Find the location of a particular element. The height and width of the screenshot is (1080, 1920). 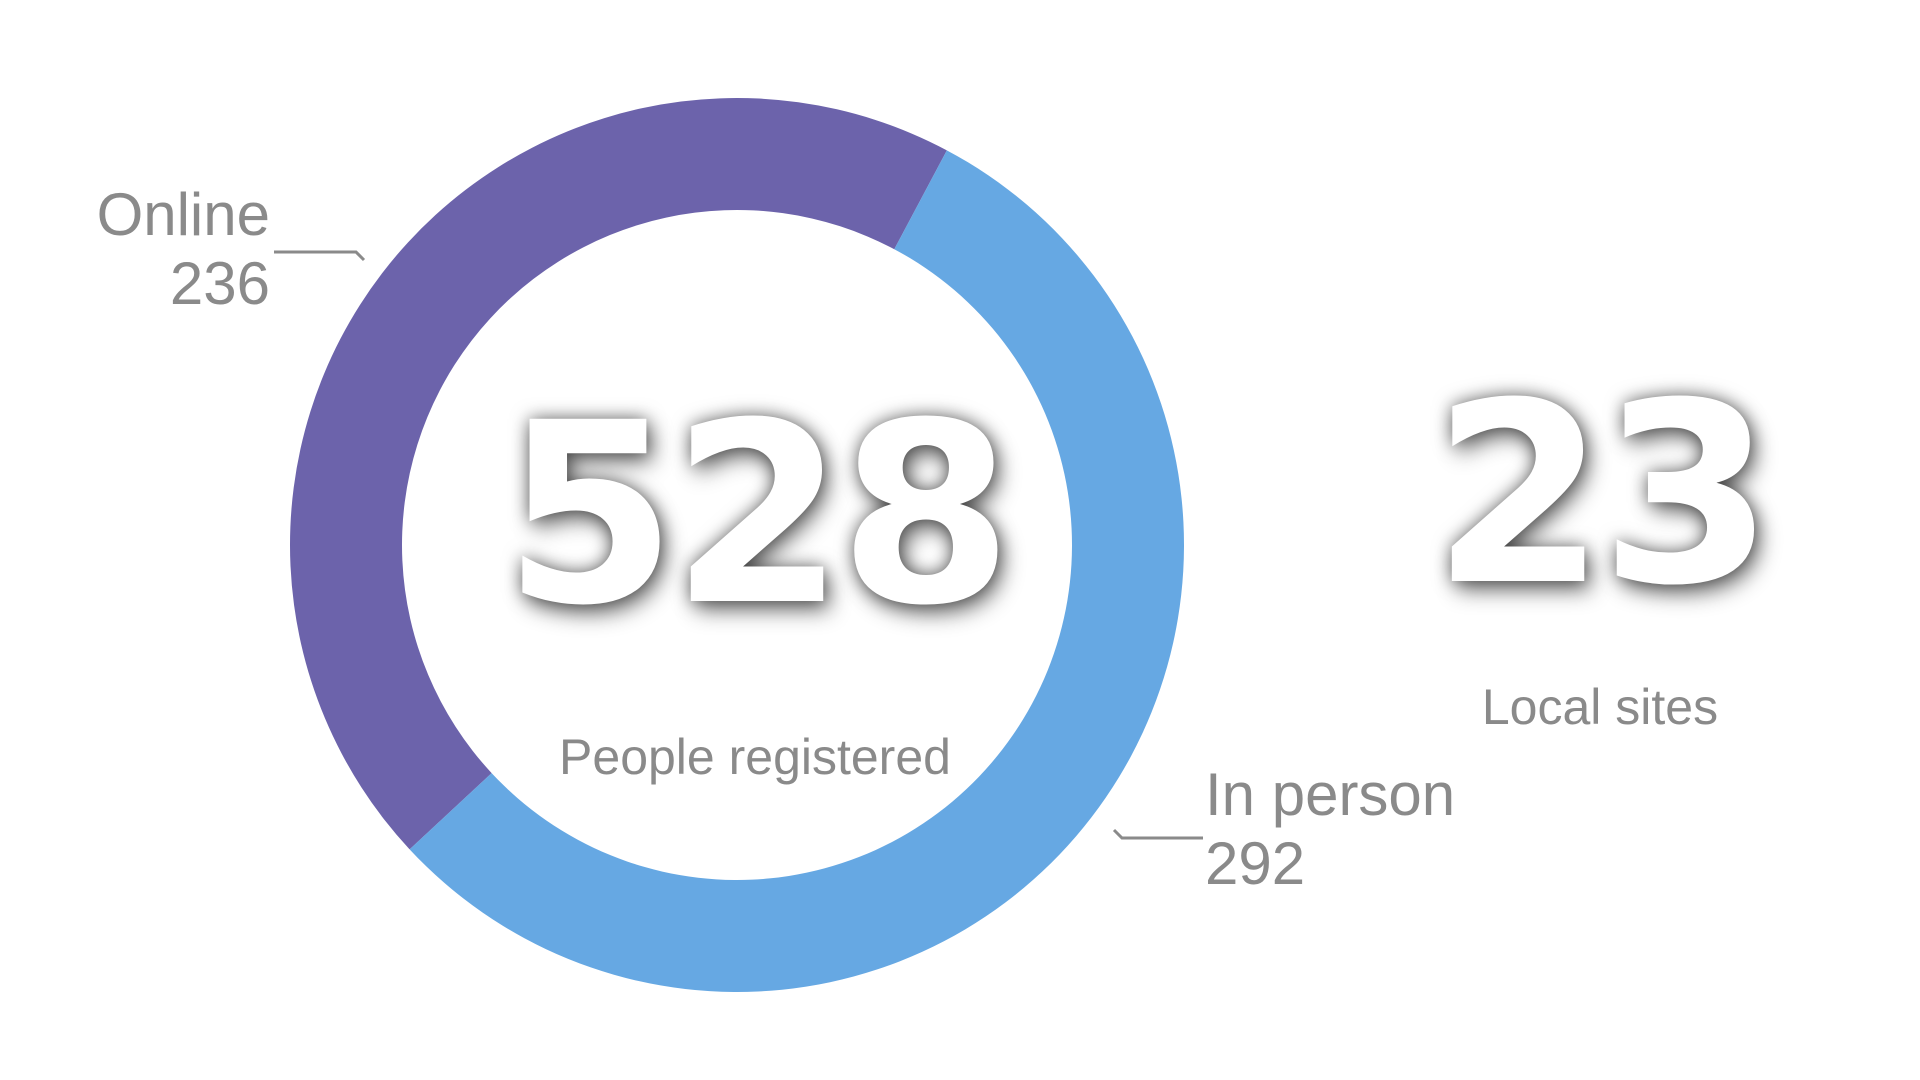

in-person-segment-label: In person 292 is located at coordinates (1365, 829).